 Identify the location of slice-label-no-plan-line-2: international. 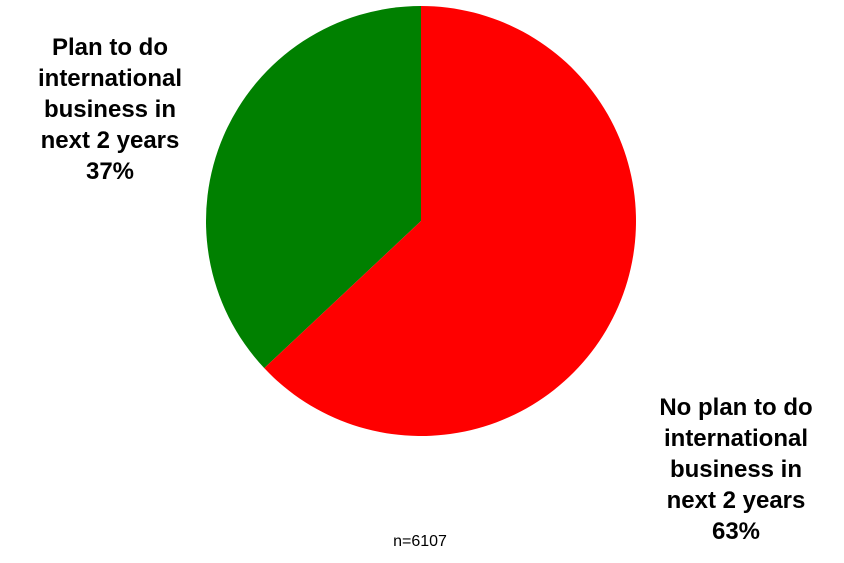
(735, 438).